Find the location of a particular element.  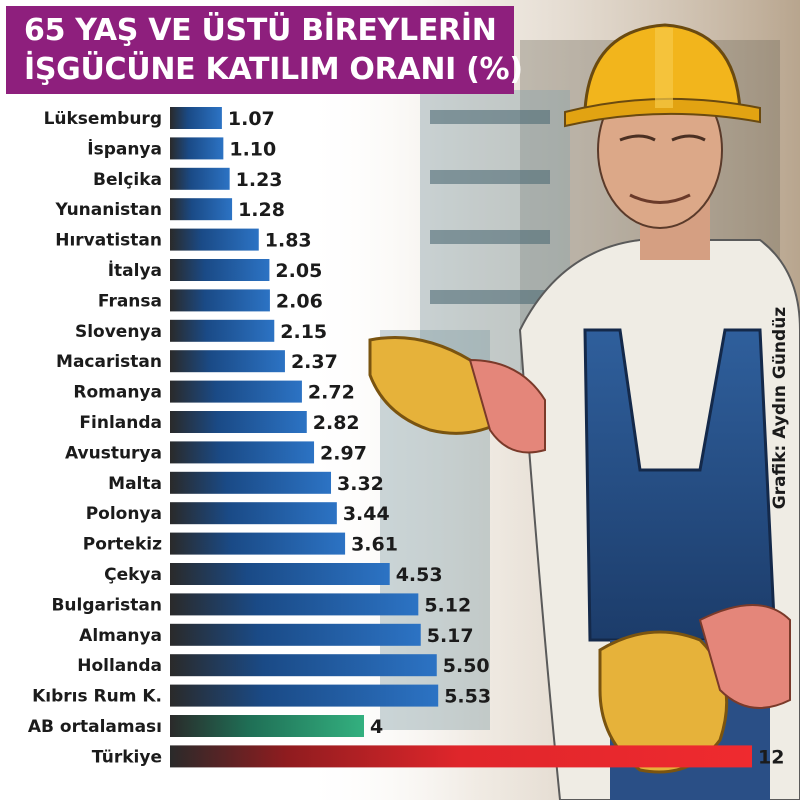

value-label: 2.37 is located at coordinates (314, 362).